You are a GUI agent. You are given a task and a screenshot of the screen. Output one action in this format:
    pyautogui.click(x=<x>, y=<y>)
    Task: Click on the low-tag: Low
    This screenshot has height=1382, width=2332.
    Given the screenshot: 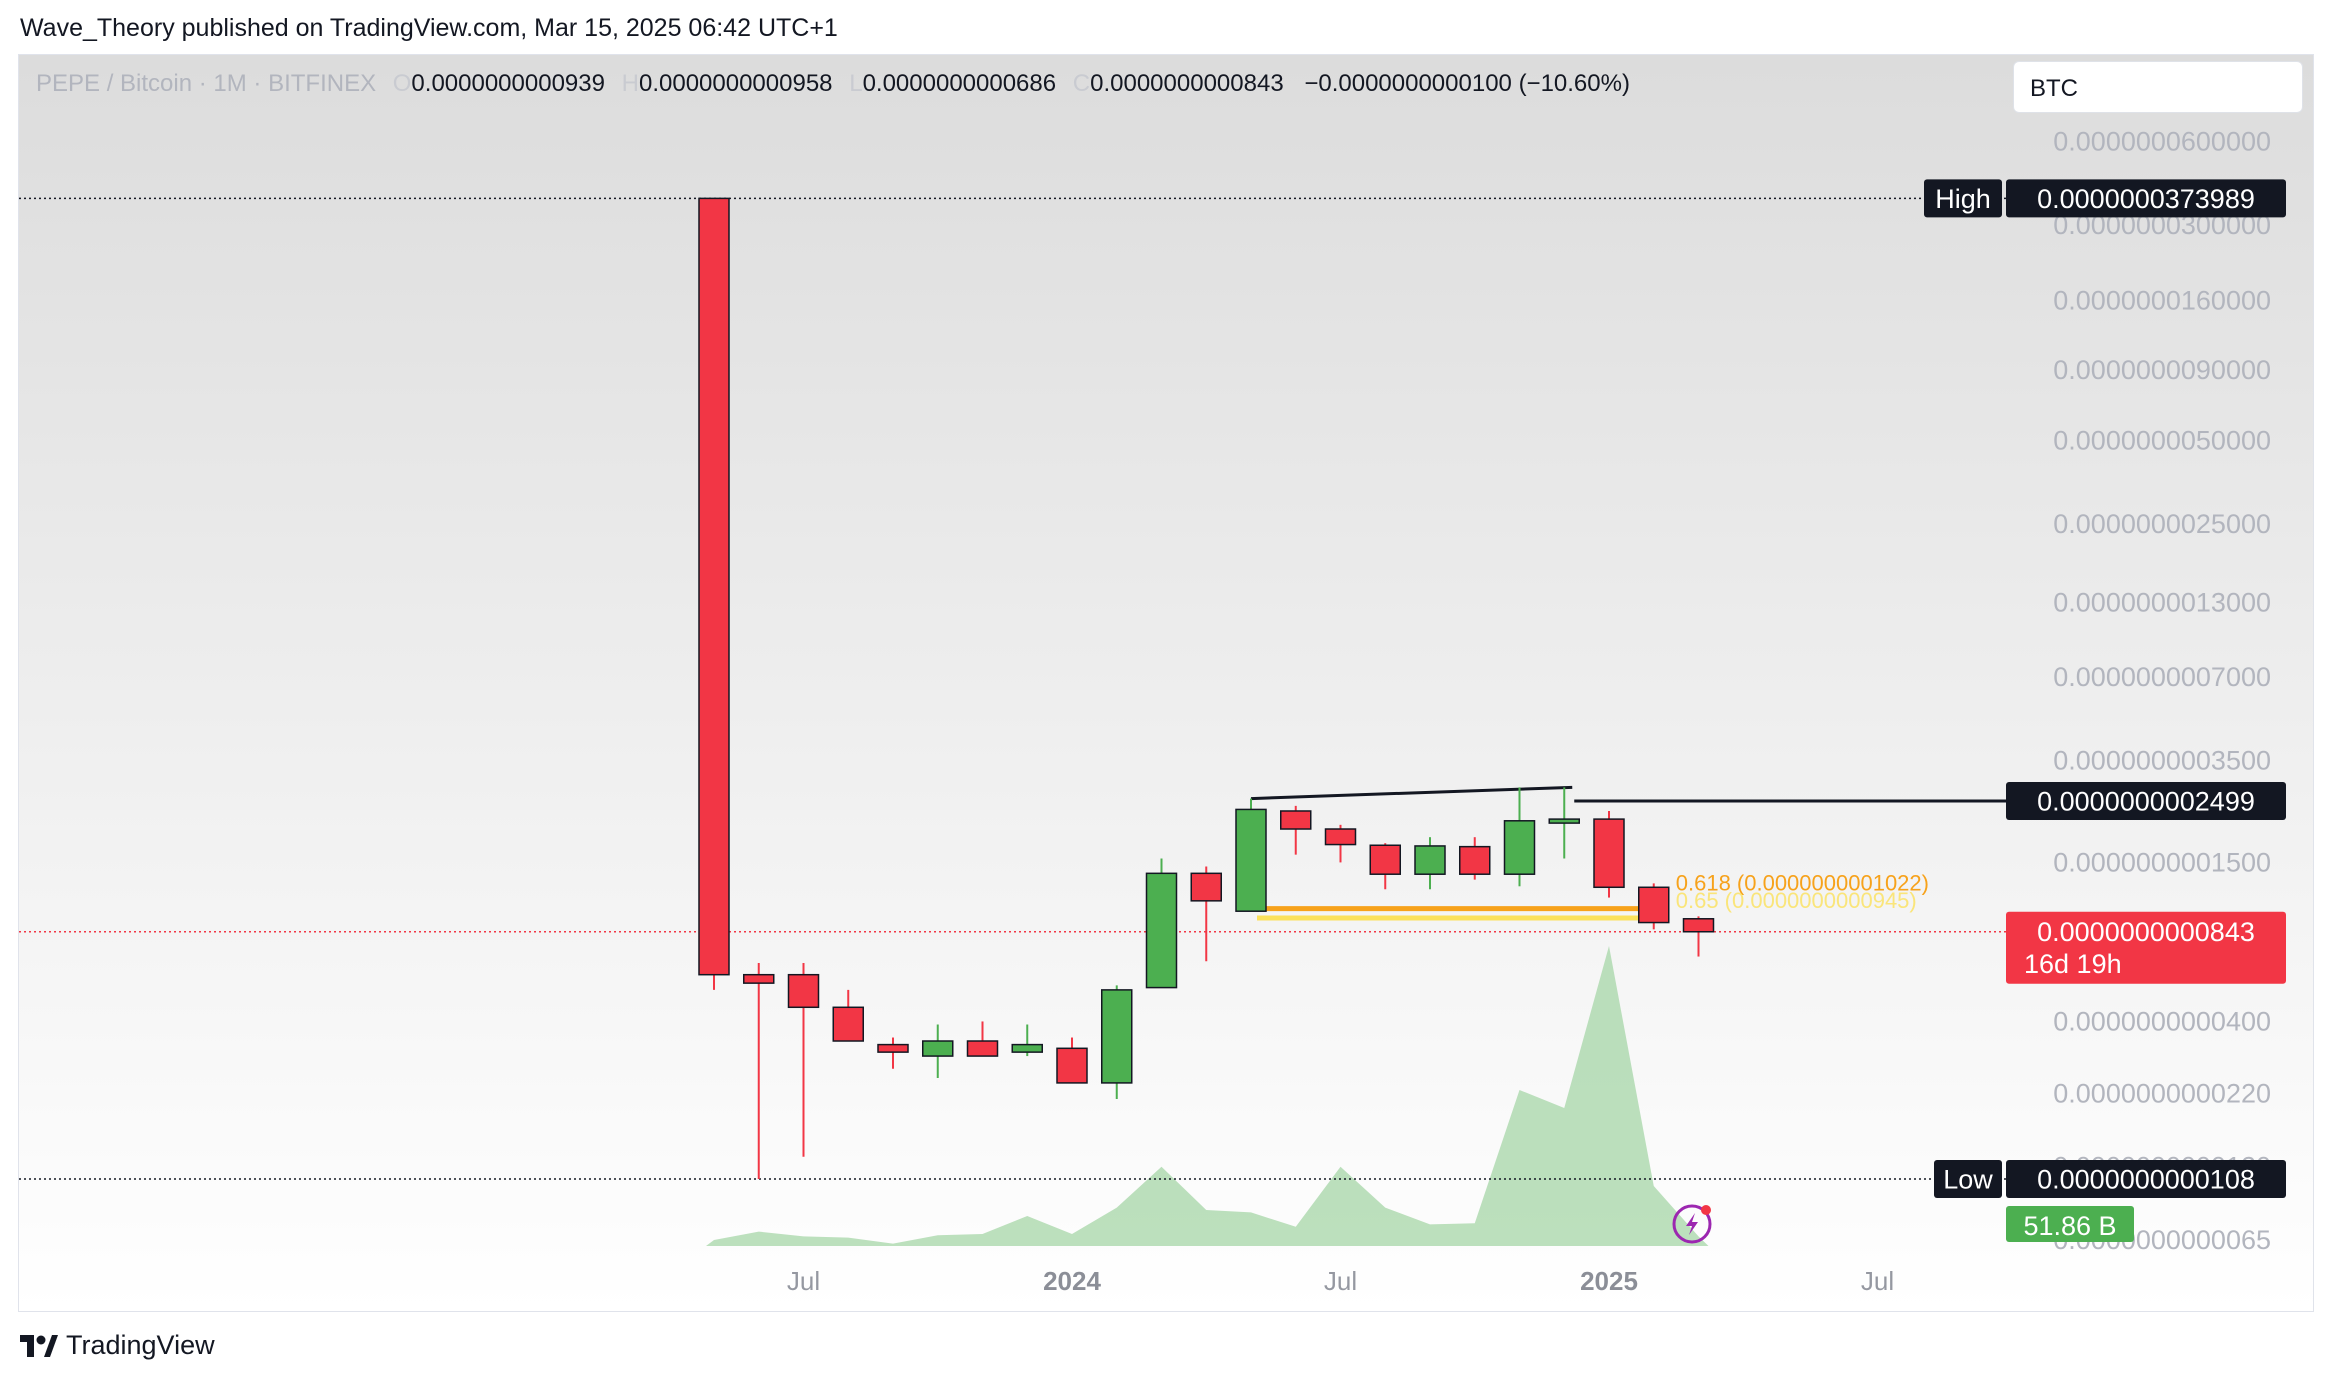 What is the action you would take?
    pyautogui.click(x=1968, y=1179)
    